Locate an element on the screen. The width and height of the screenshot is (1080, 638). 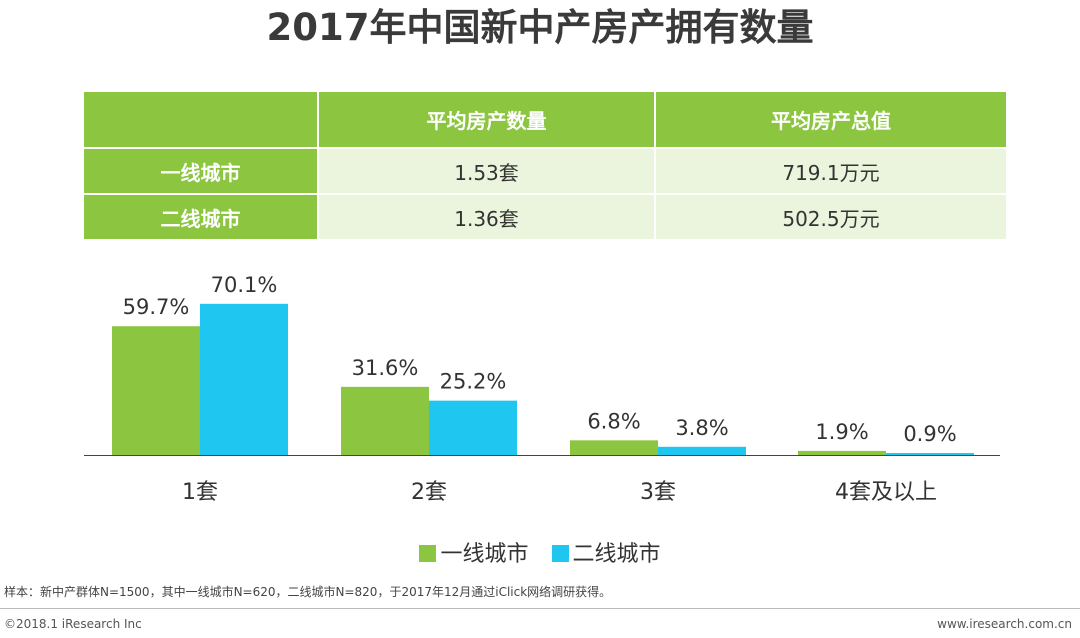
footer-divider is located at coordinates (540, 608).